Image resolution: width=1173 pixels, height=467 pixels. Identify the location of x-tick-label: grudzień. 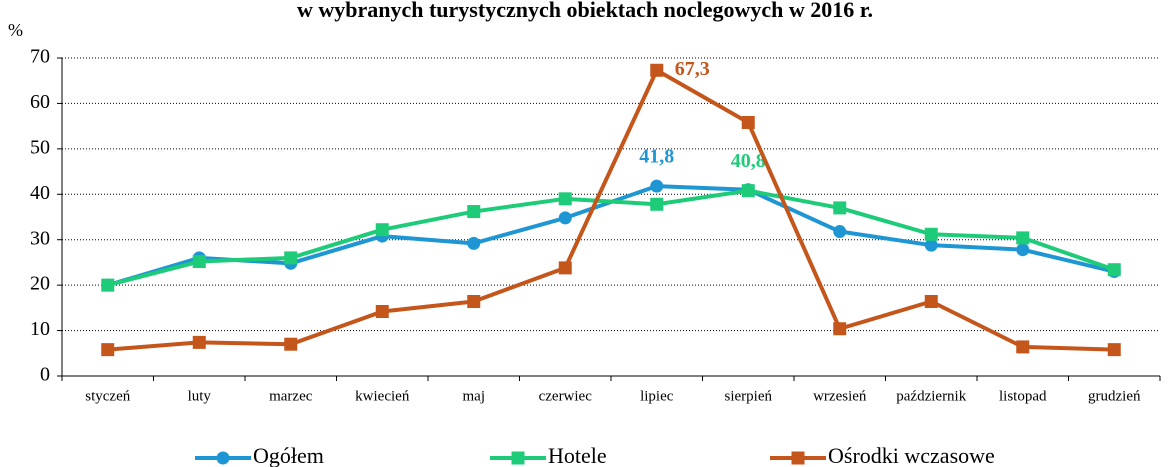
(1114, 396).